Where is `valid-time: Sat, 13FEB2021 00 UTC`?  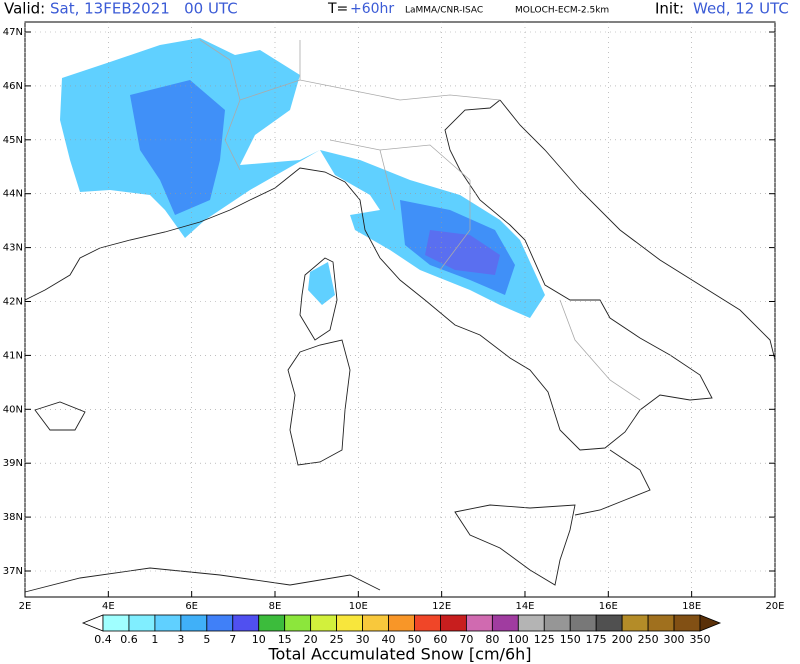 valid-time: Sat, 13FEB2021 00 UTC is located at coordinates (144, 9).